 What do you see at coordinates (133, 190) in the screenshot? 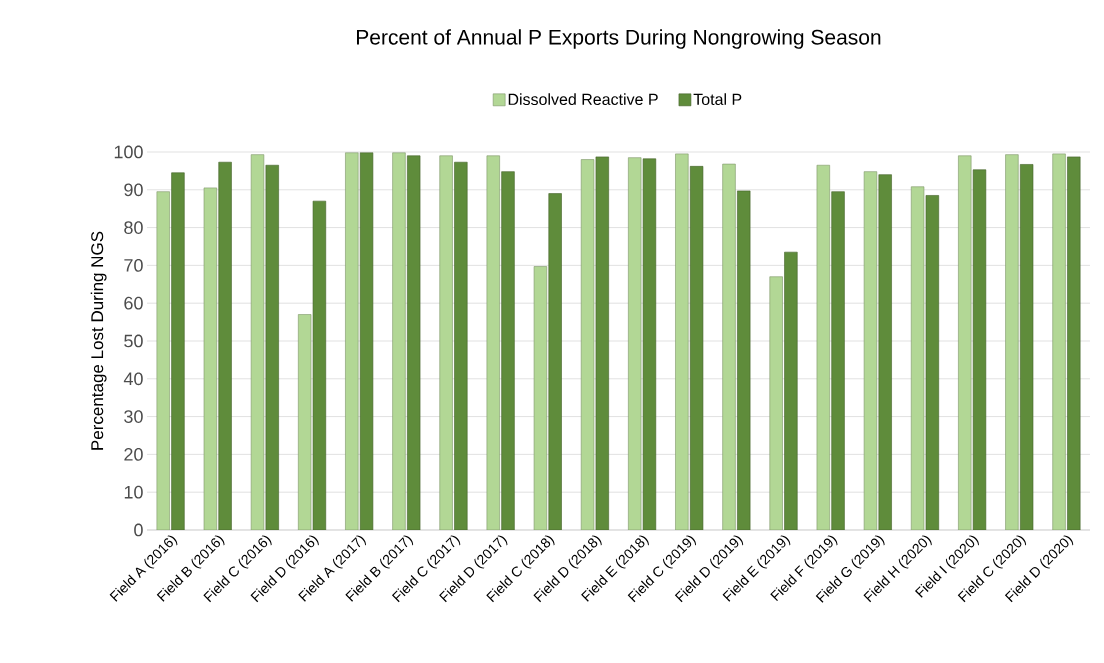
I see `y-tick-label: 90` at bounding box center [133, 190].